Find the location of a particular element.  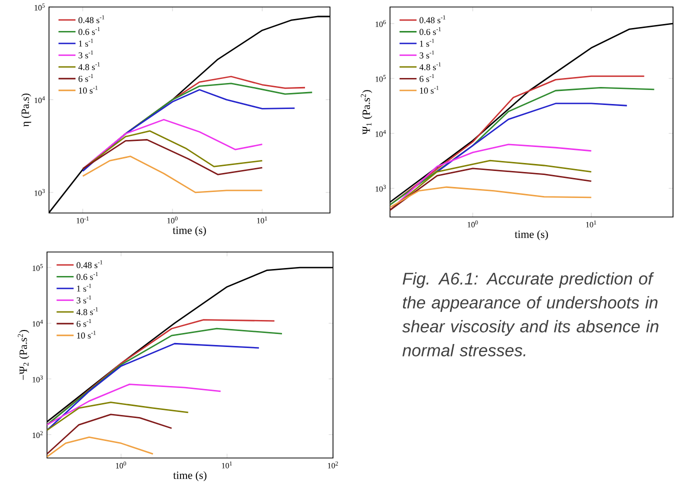

y-axis-title: −Ψ$_{2}$ (Pa.s$^{2}$) is located at coordinates (24, 355).